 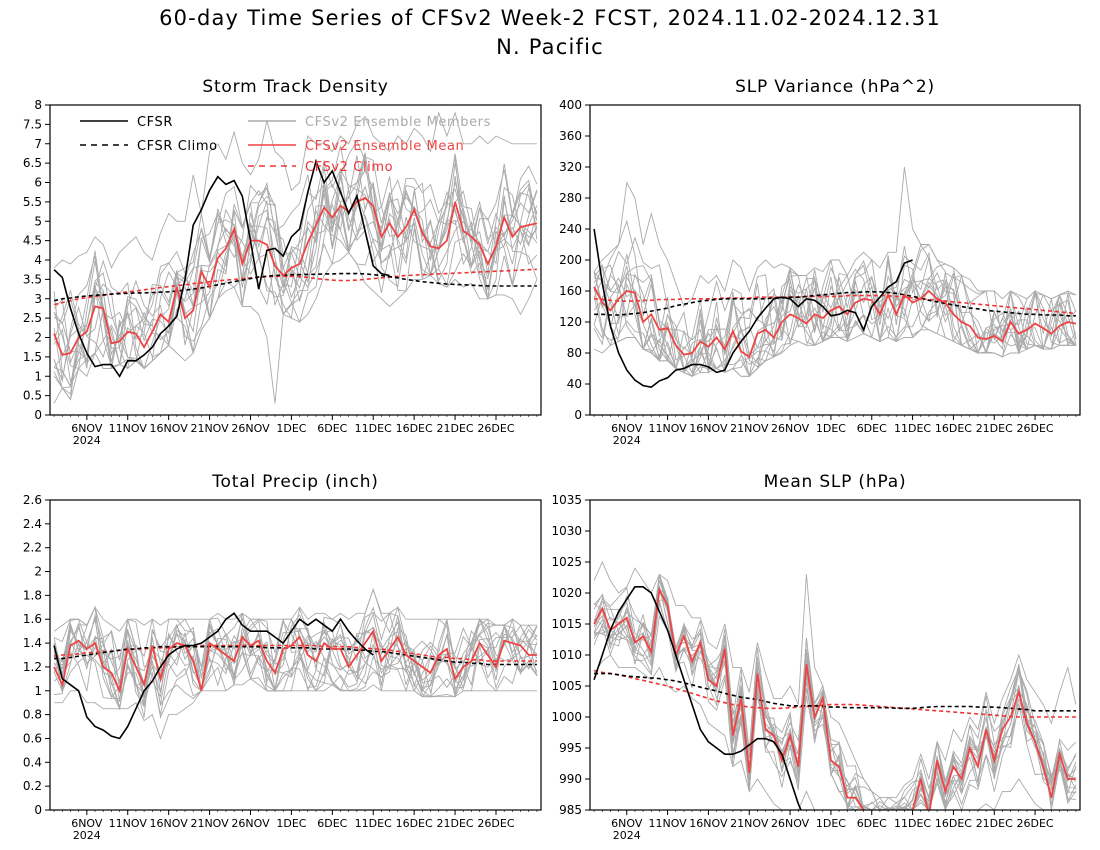 I want to click on panel-title: SLP Variance (hPa^2), so click(x=835, y=87).